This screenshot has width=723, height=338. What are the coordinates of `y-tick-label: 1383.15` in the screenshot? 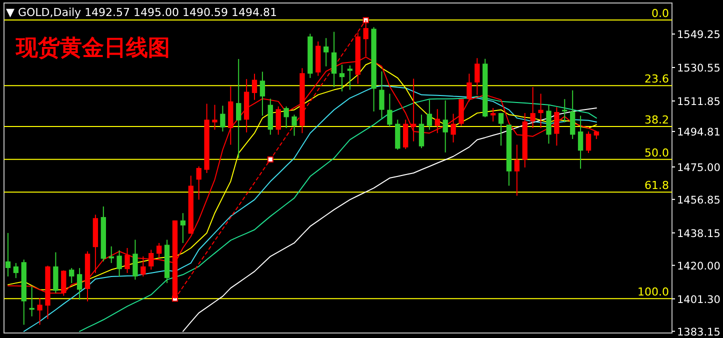 It's located at (698, 332).